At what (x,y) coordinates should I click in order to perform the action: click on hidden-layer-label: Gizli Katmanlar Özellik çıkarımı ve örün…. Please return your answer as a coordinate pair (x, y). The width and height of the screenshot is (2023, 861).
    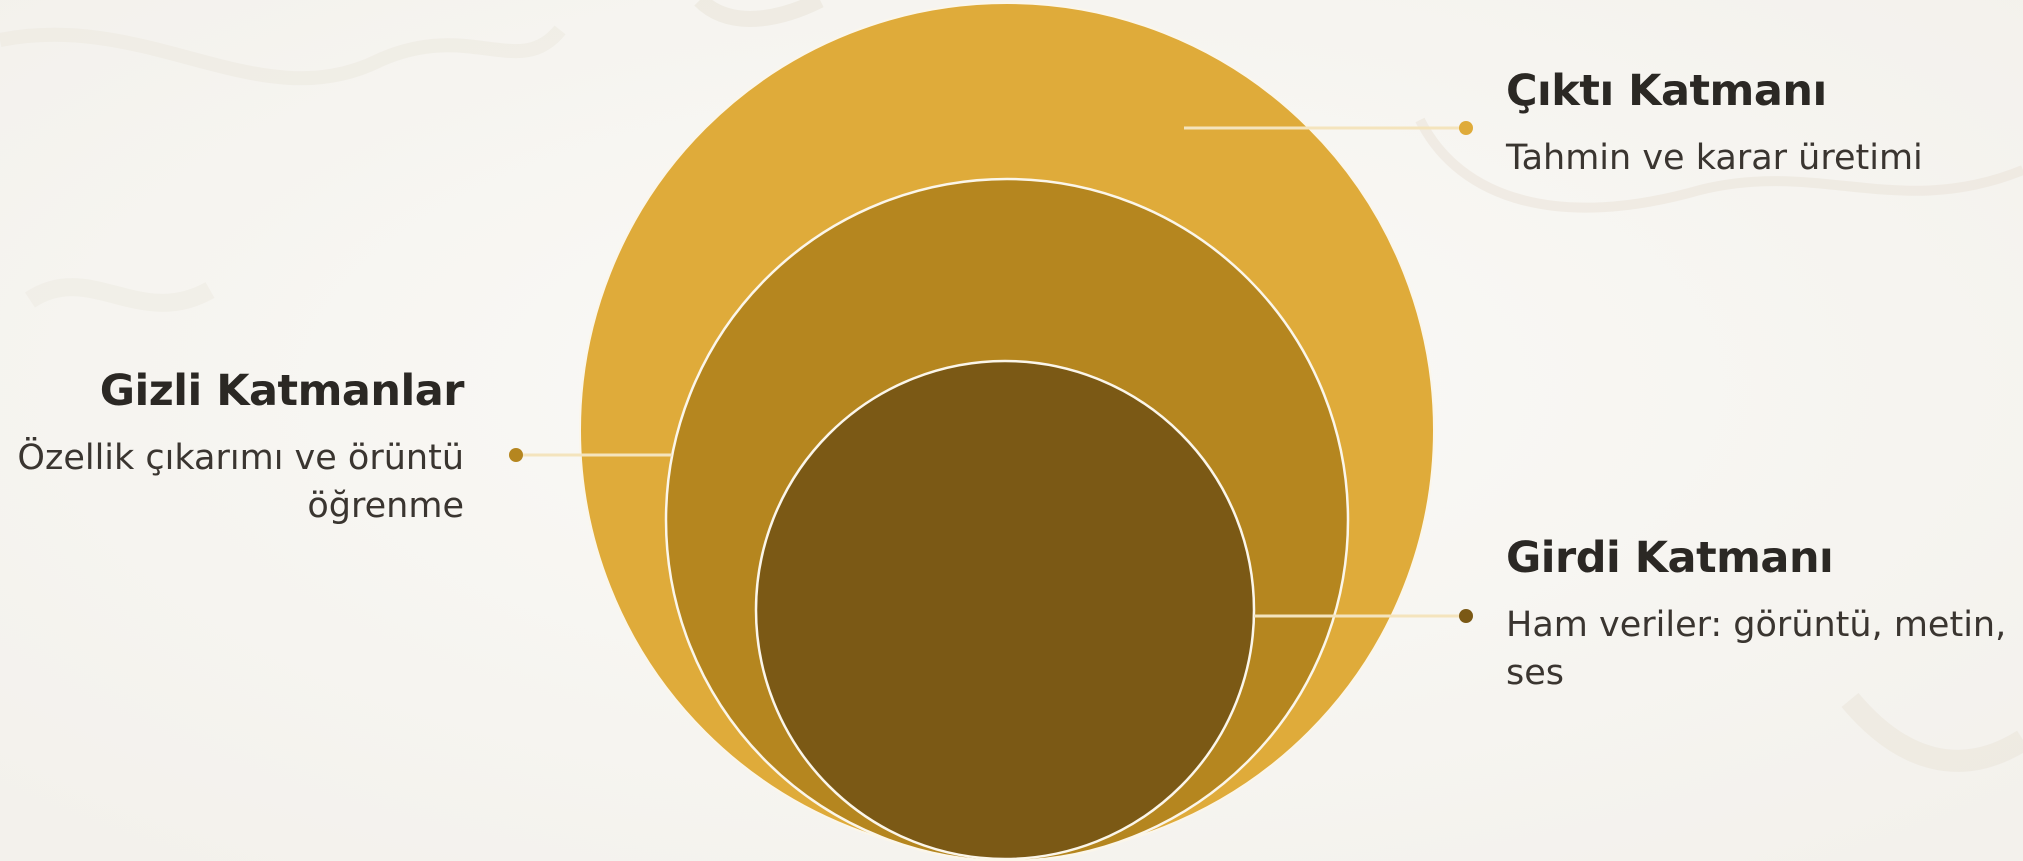
    Looking at the image, I should click on (232, 448).